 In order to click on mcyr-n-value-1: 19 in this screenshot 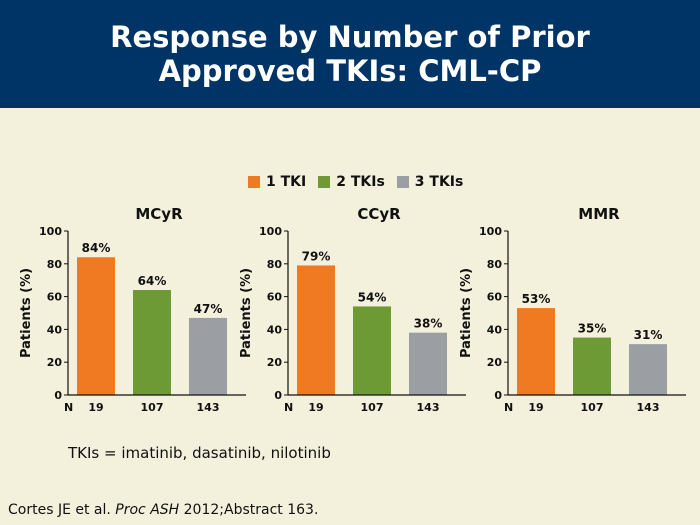, I will do `click(95, 407)`.